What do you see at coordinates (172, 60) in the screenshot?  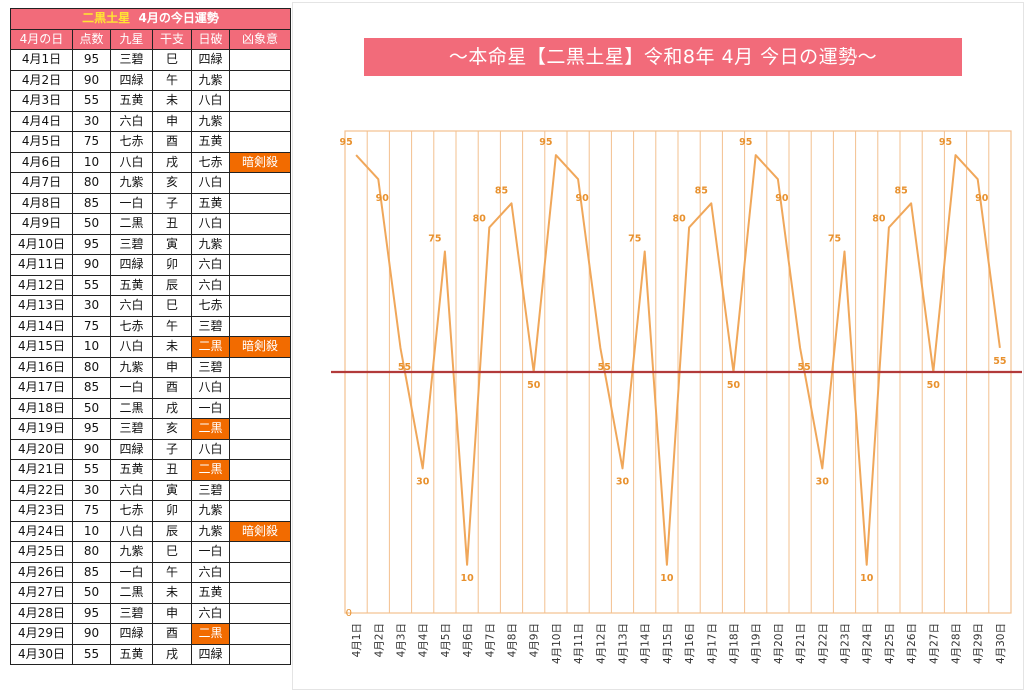 I see `cell-eto: 巳` at bounding box center [172, 60].